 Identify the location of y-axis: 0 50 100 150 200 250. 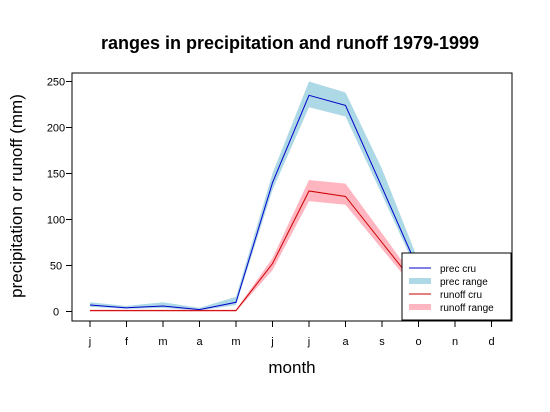
(60, 198).